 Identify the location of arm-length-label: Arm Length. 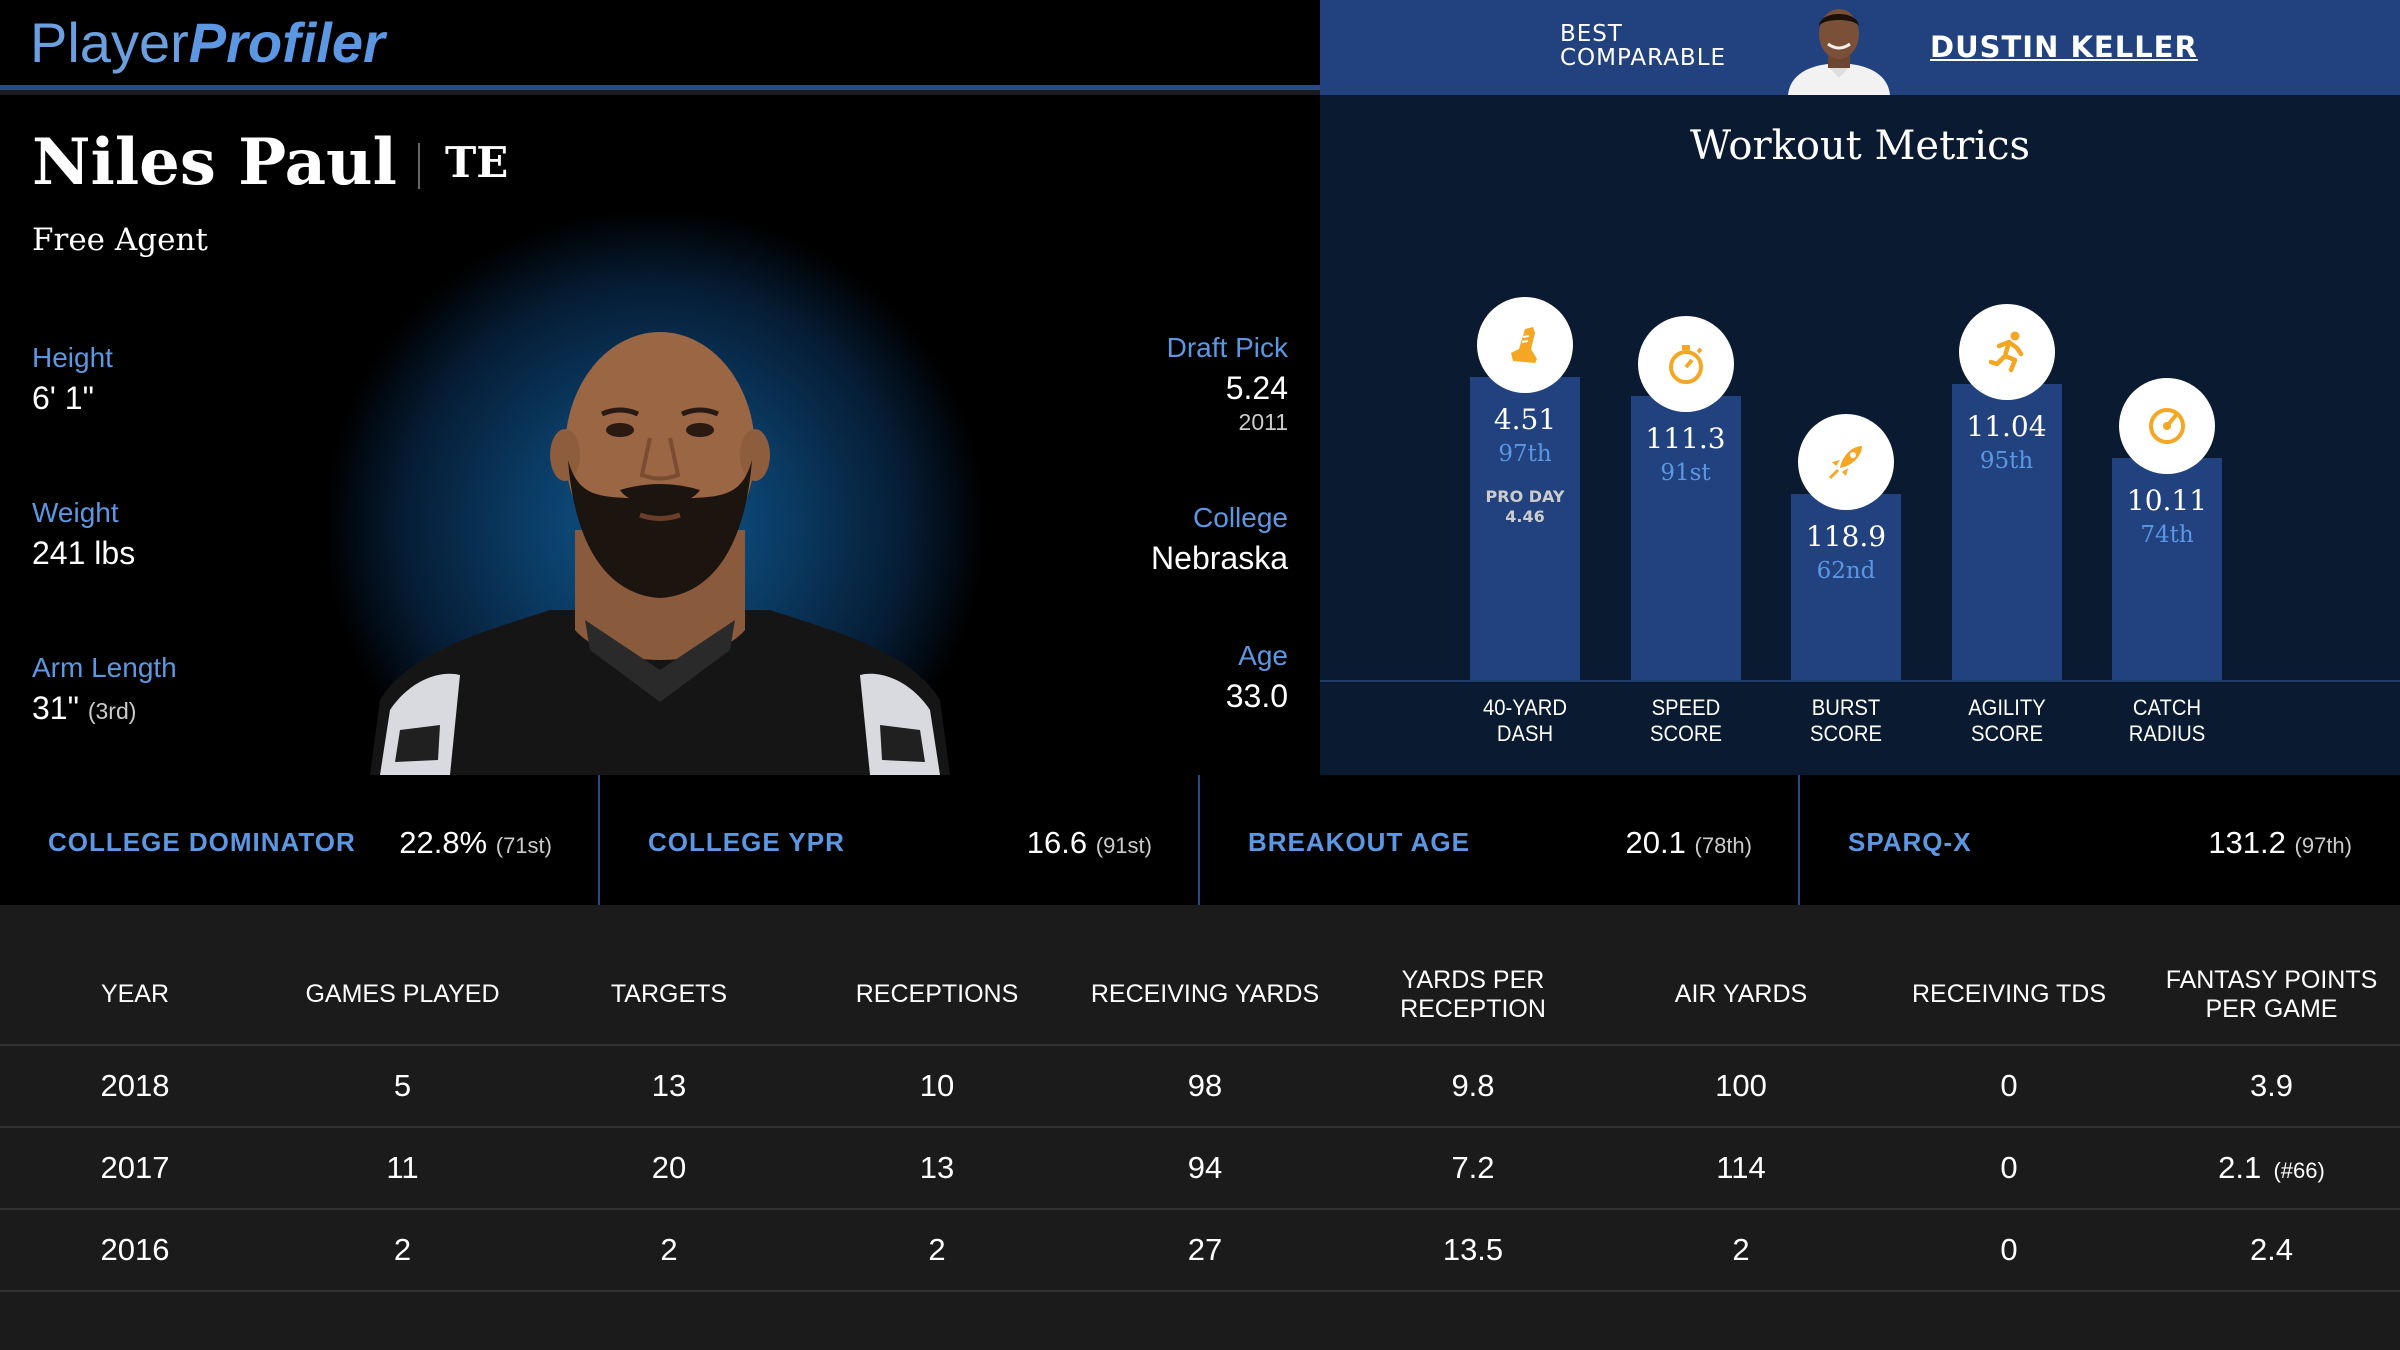
(104, 667).